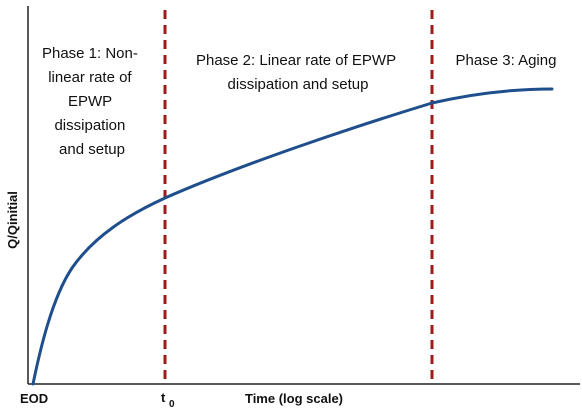  Describe the element at coordinates (90, 53) in the screenshot. I see `phase1-line1: Phase 1: Non-` at that location.